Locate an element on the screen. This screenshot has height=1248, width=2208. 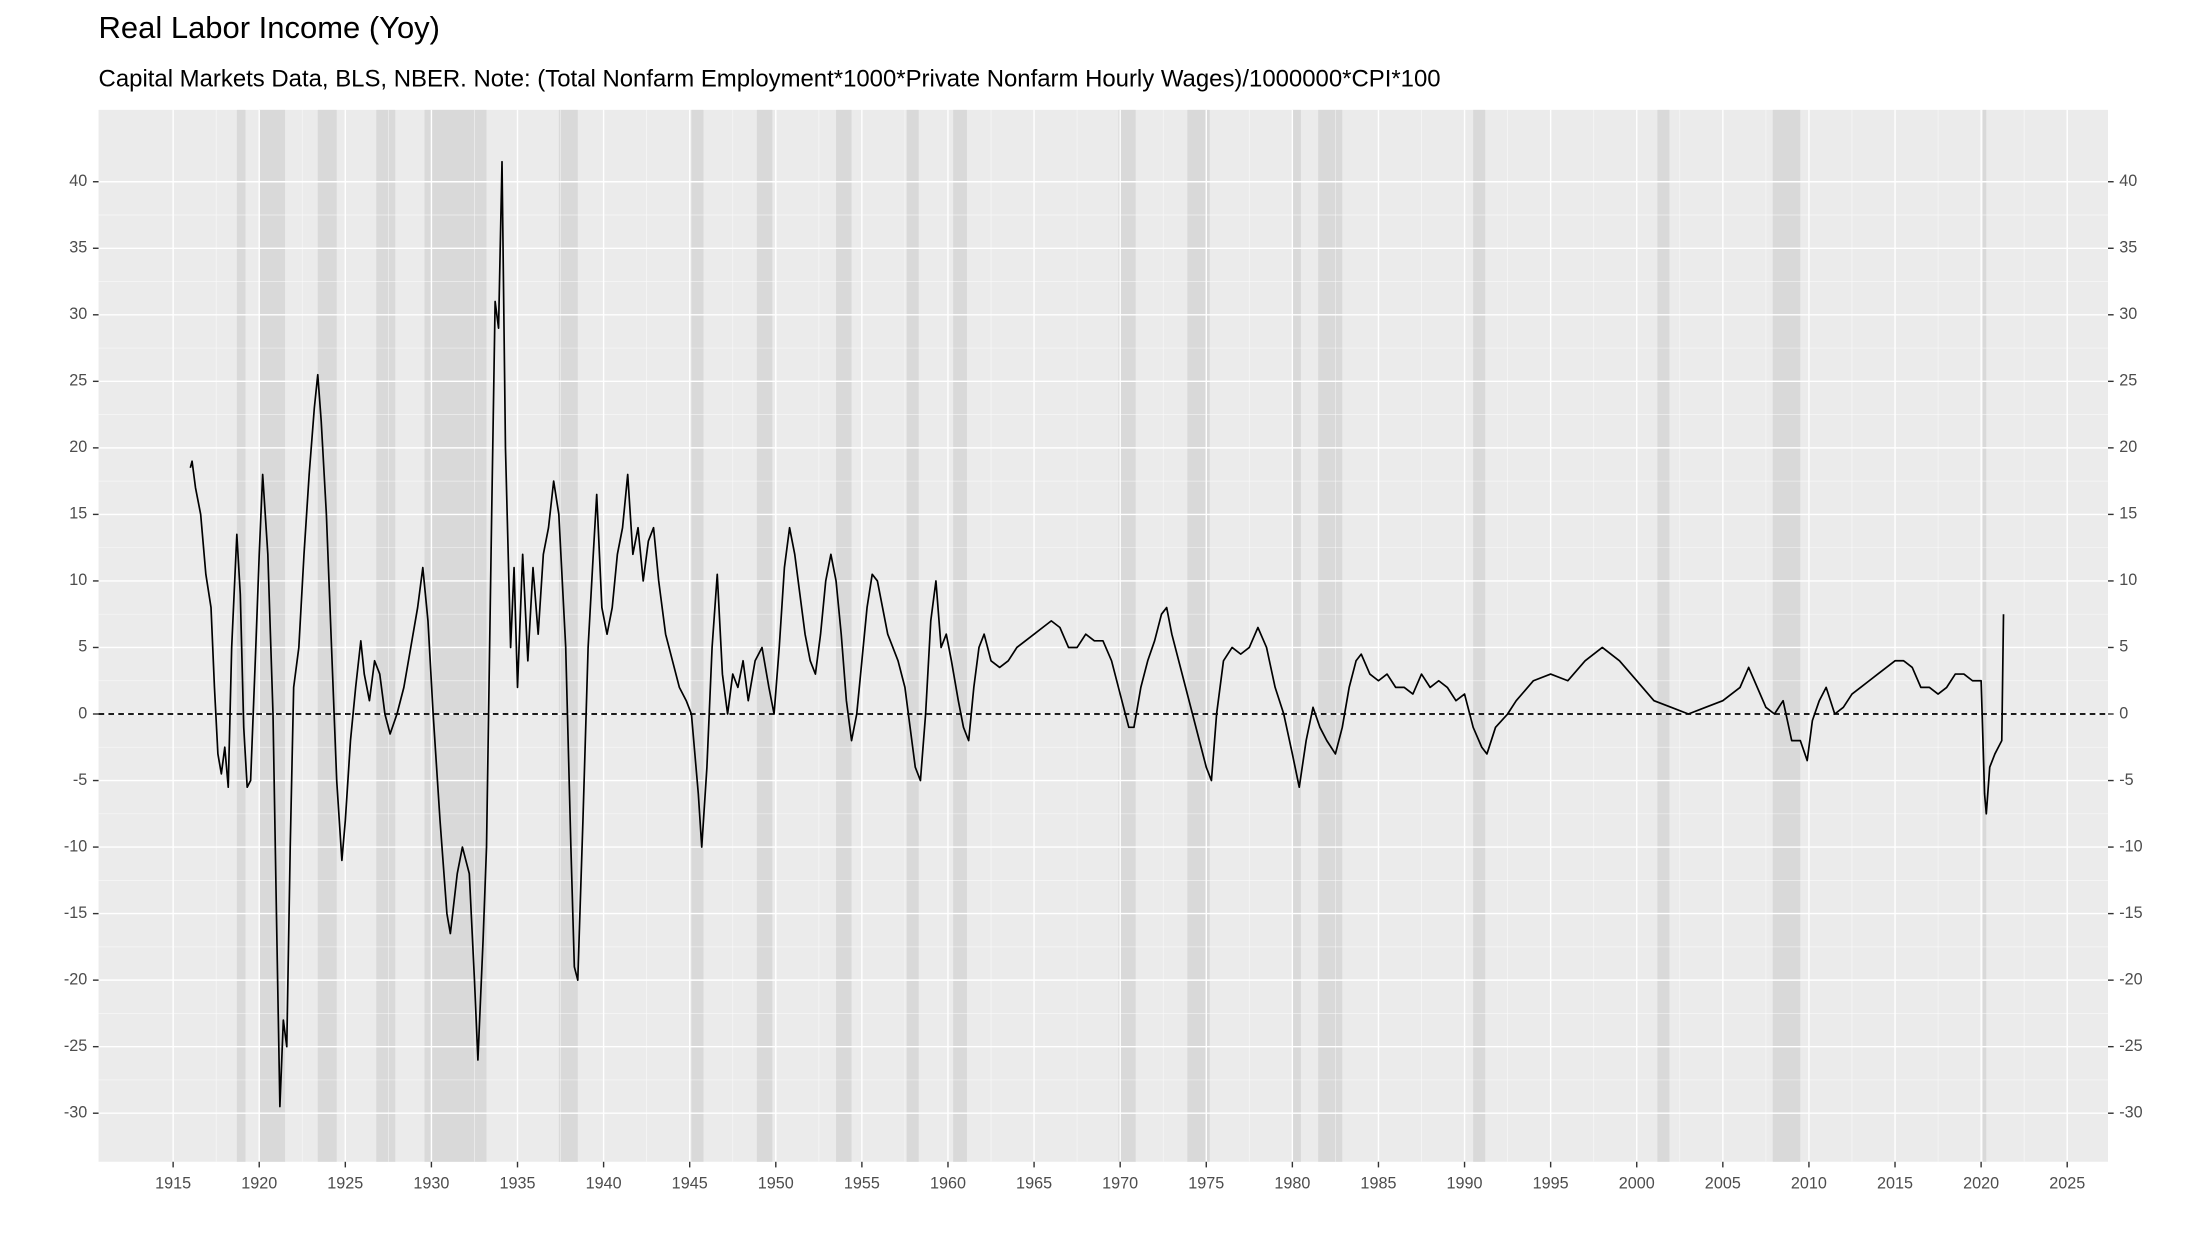
x-tick-label: 1955 is located at coordinates (862, 1184).